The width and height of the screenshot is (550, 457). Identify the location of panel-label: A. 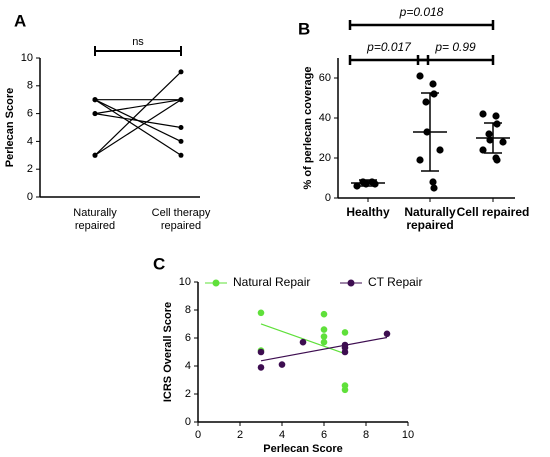
(20, 20).